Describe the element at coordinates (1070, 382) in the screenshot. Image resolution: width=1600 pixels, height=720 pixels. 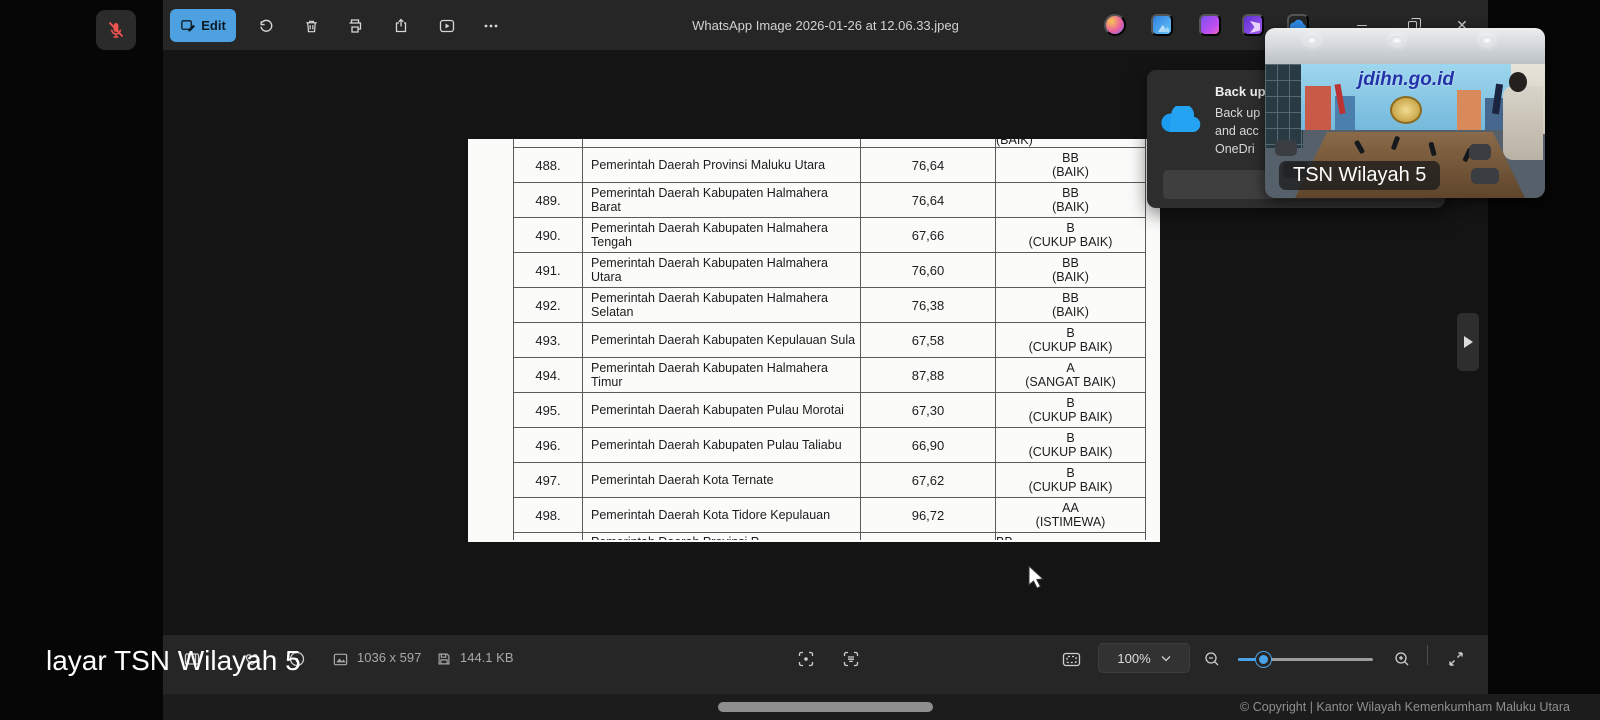
I see `grade-desc: (SANGAT BAIK)` at that location.